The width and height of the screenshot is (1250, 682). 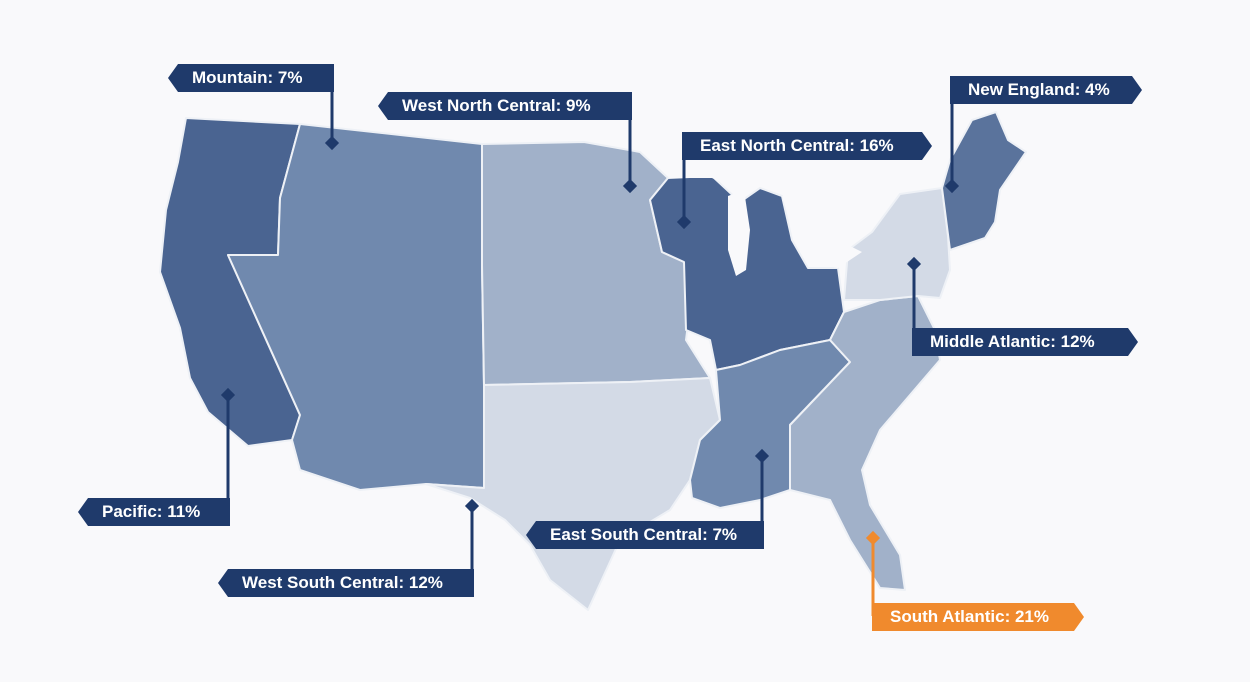 What do you see at coordinates (802, 217) in the screenshot?
I see `lake-huron` at bounding box center [802, 217].